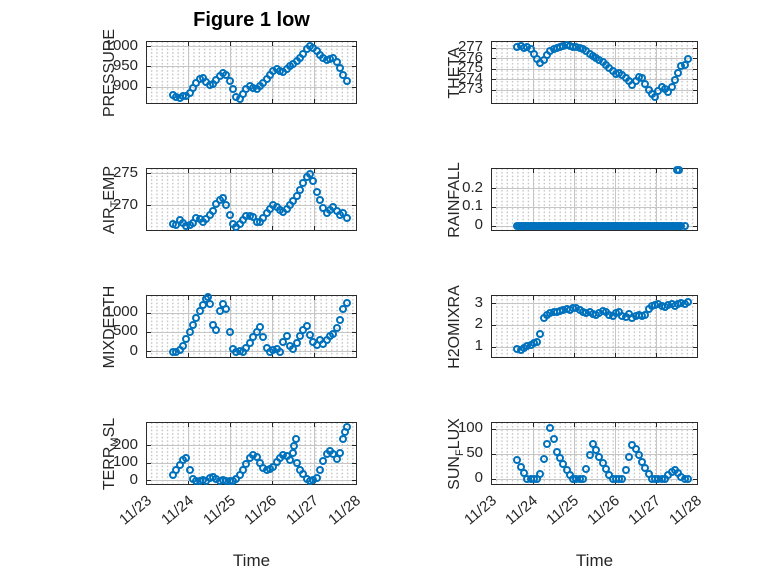  I want to click on plot-area-h2omixra, so click(594, 326).